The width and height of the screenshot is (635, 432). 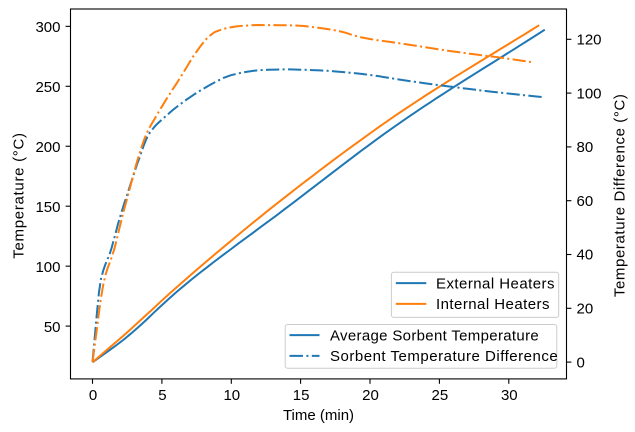 I want to click on svg-text: 40, so click(x=585, y=255).